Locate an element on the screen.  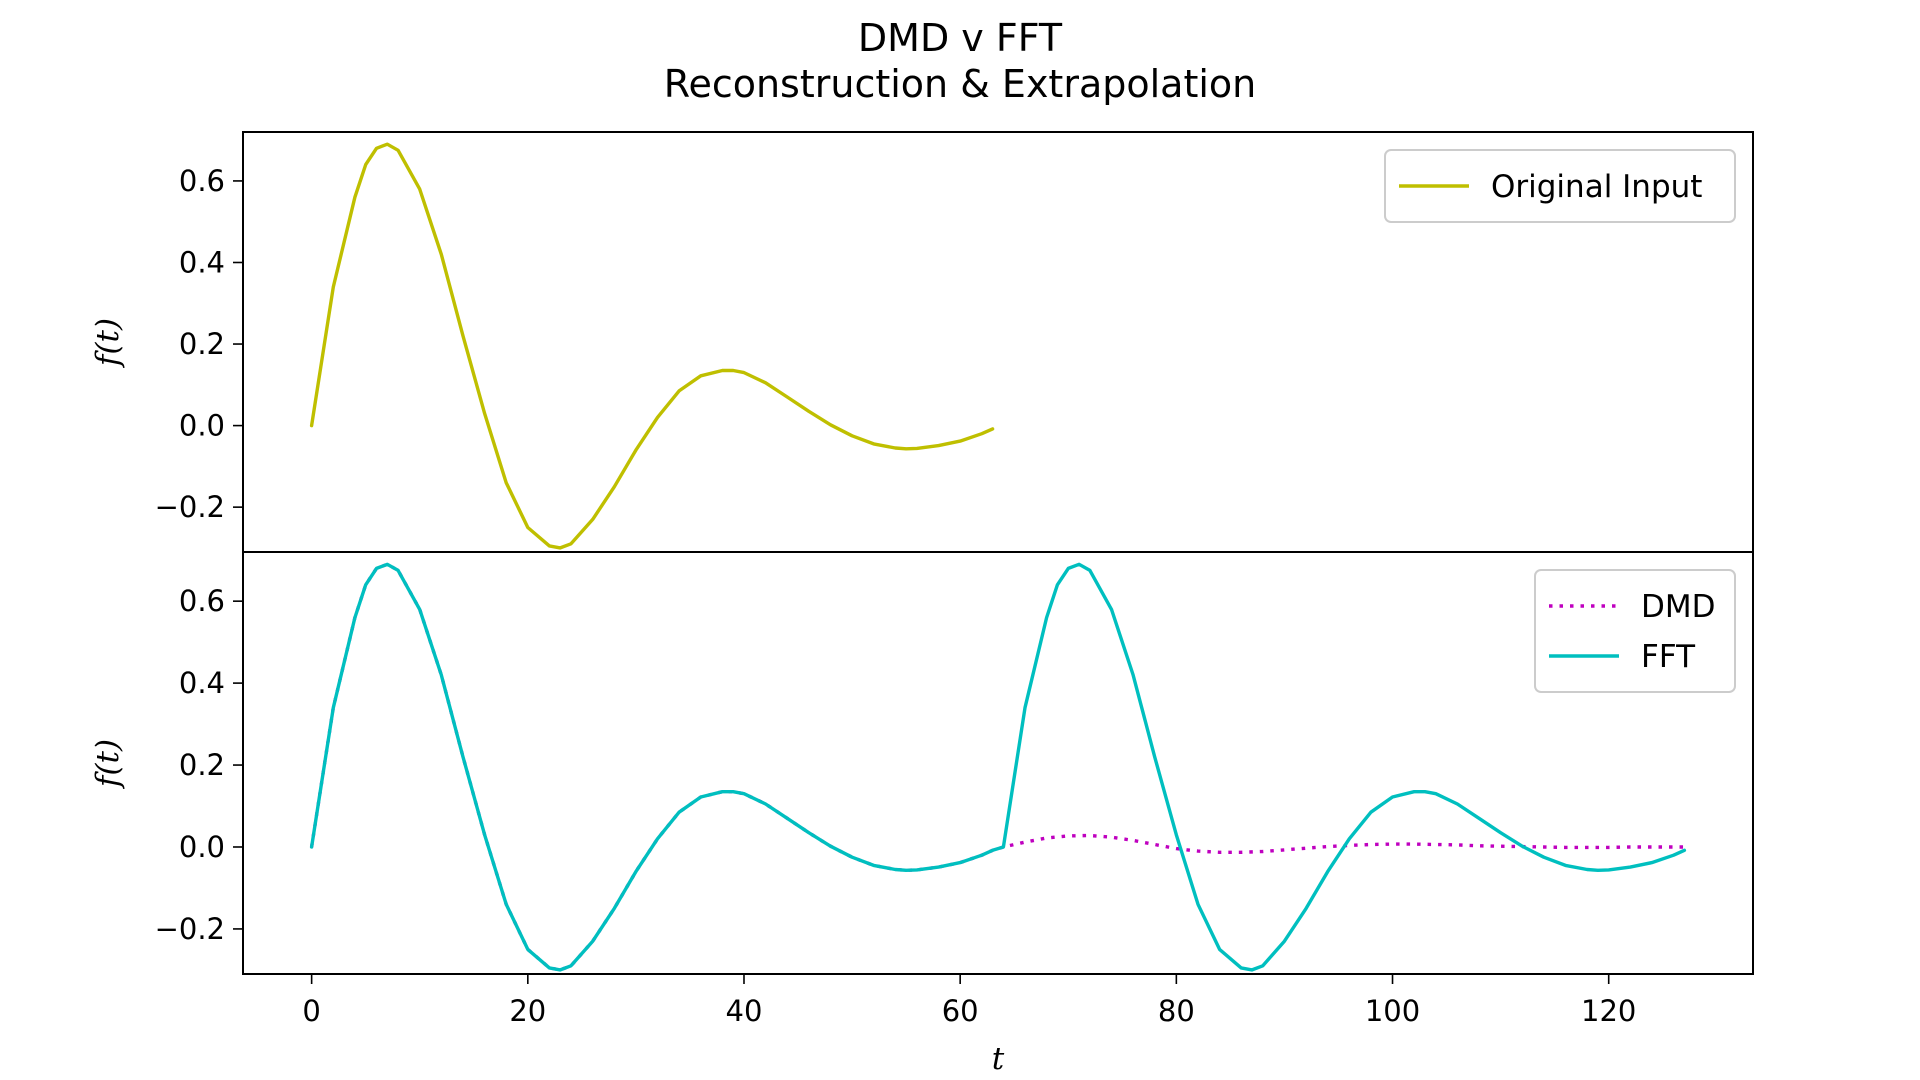
bottom-y-tick-label: 0.6 is located at coordinates (202, 601).